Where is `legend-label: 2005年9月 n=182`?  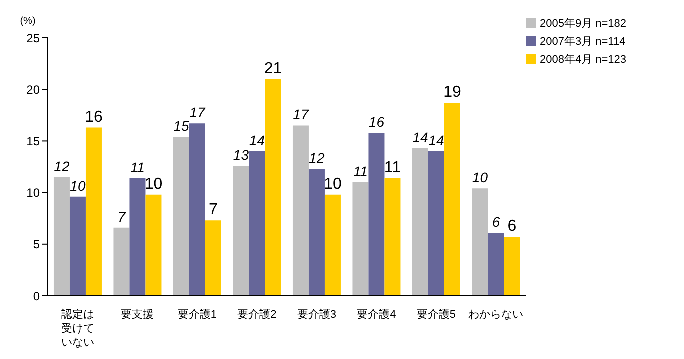
legend-label: 2005年9月 n=182 is located at coordinates (583, 24).